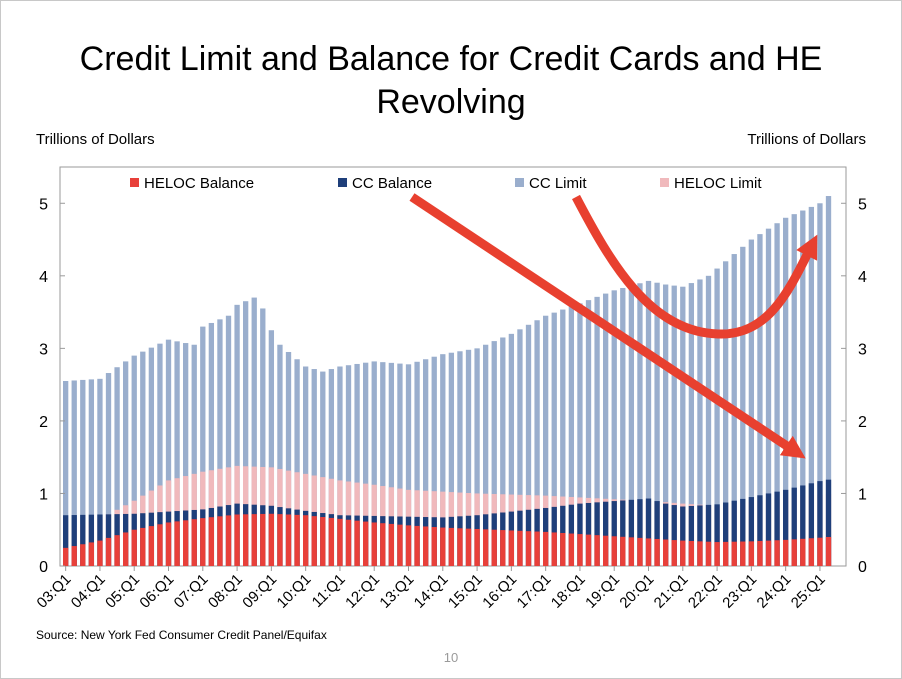  Describe the element at coordinates (43, 277) in the screenshot. I see `y-tick-label-left: 4` at that location.